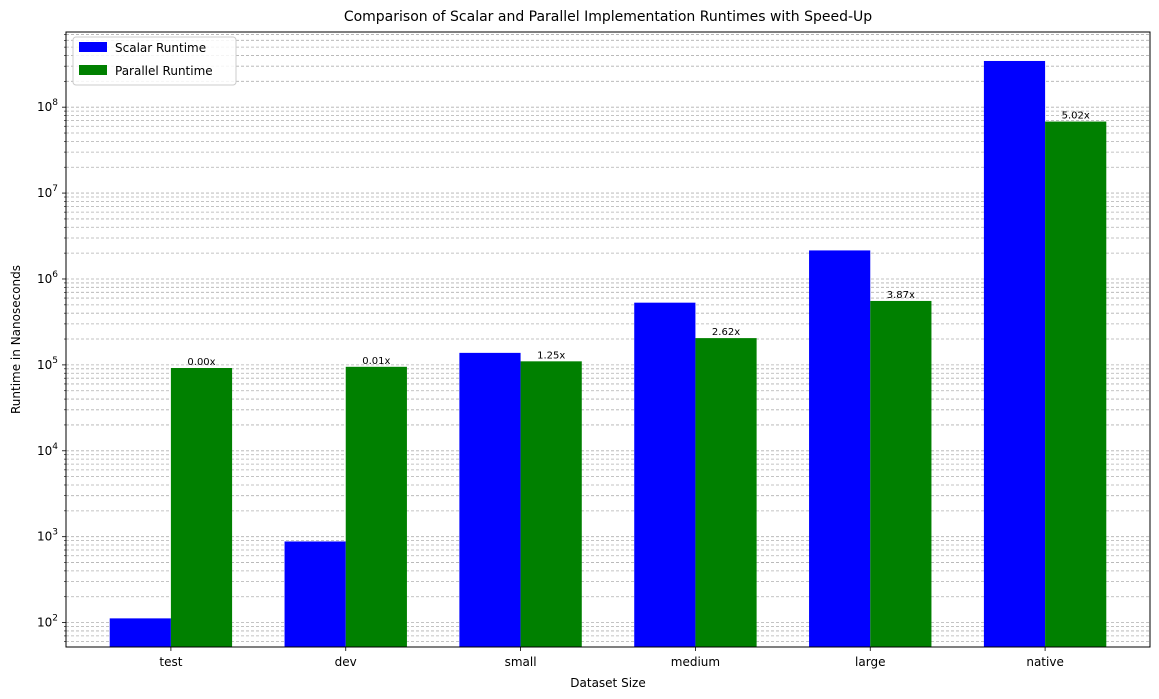 Image resolution: width=1159 pixels, height=699 pixels. What do you see at coordinates (47, 278) in the screenshot?
I see `y-tick-label: 10⁶` at bounding box center [47, 278].